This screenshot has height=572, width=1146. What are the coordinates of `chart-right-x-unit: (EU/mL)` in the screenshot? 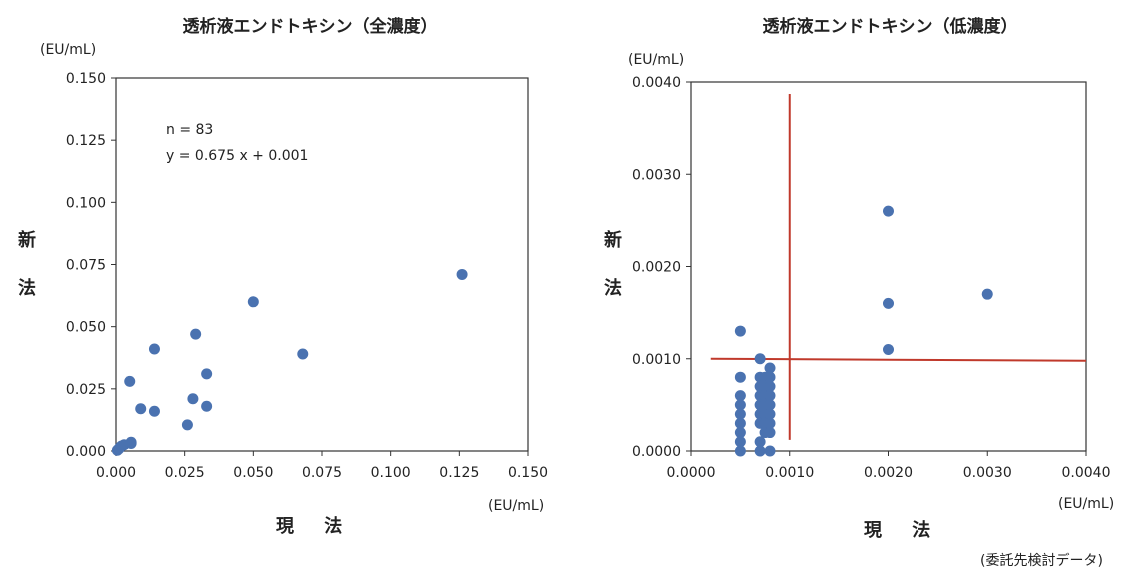 It's located at (1086, 504).